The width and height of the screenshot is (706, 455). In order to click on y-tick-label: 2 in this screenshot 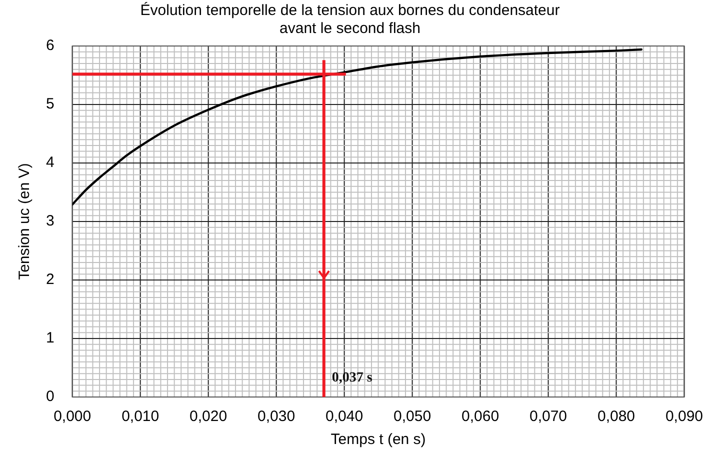, I will do `click(50, 279)`.